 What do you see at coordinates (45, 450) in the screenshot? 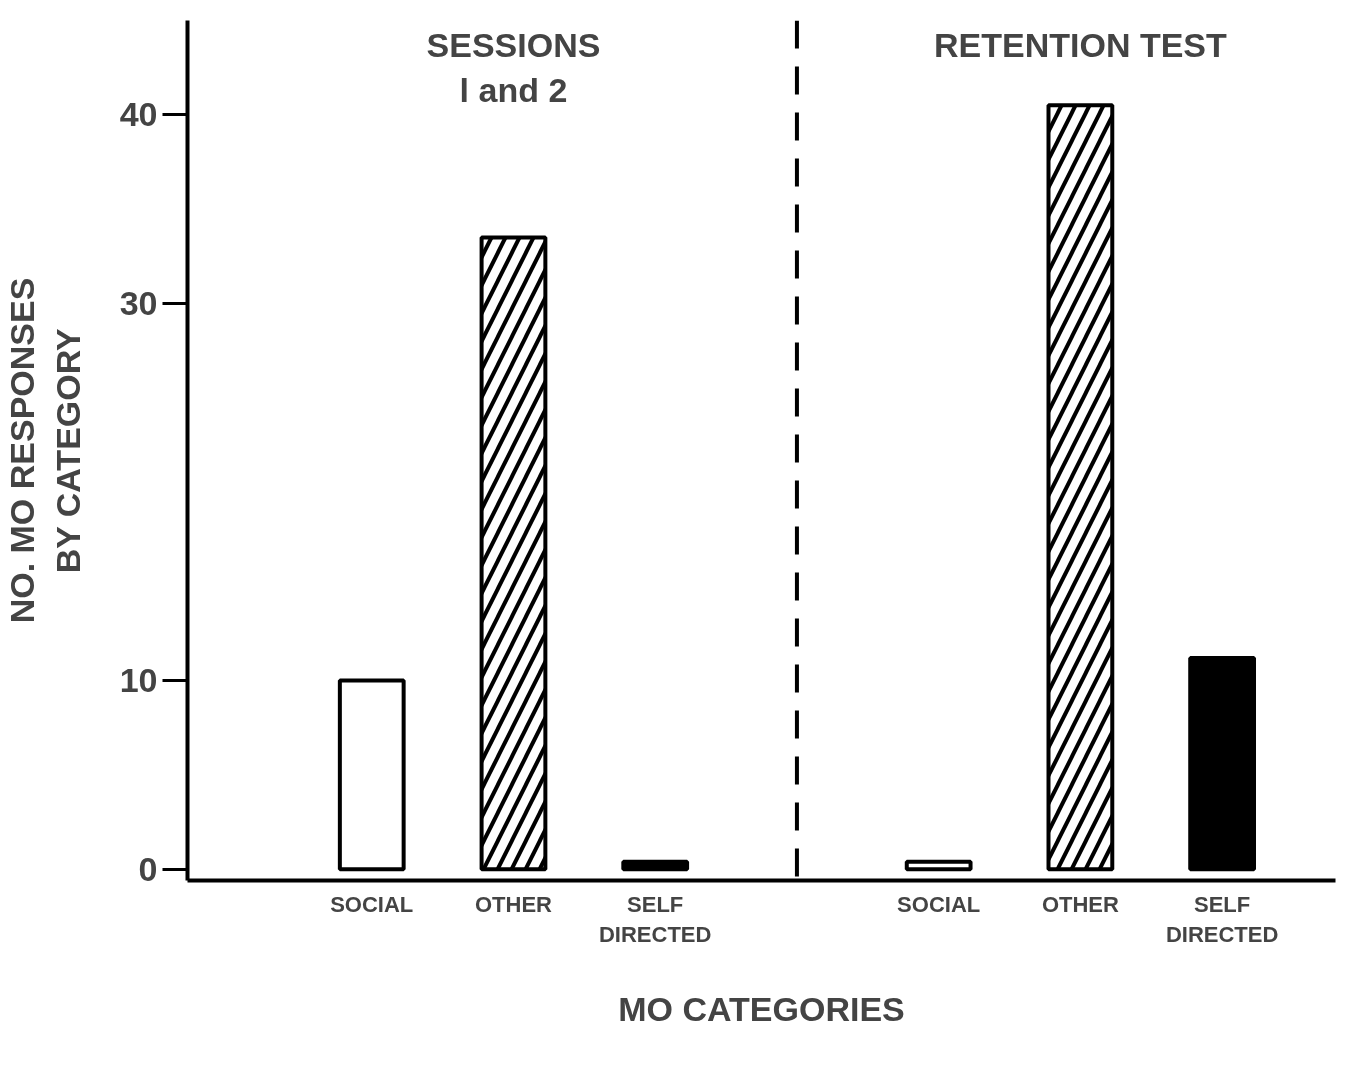
I see `y-axis-title: NO. MO RESPONSES BY CATEGORY` at bounding box center [45, 450].